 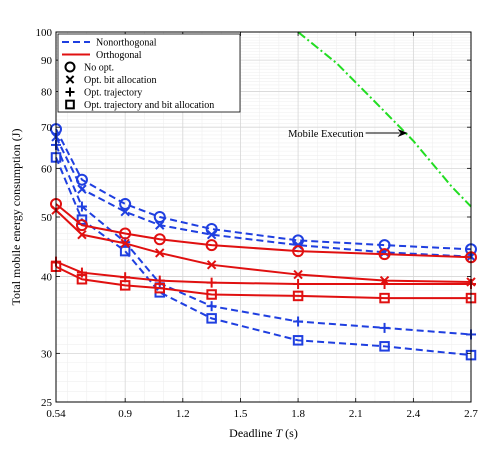 I want to click on x-tick-label: 2.7, so click(x=471, y=414).